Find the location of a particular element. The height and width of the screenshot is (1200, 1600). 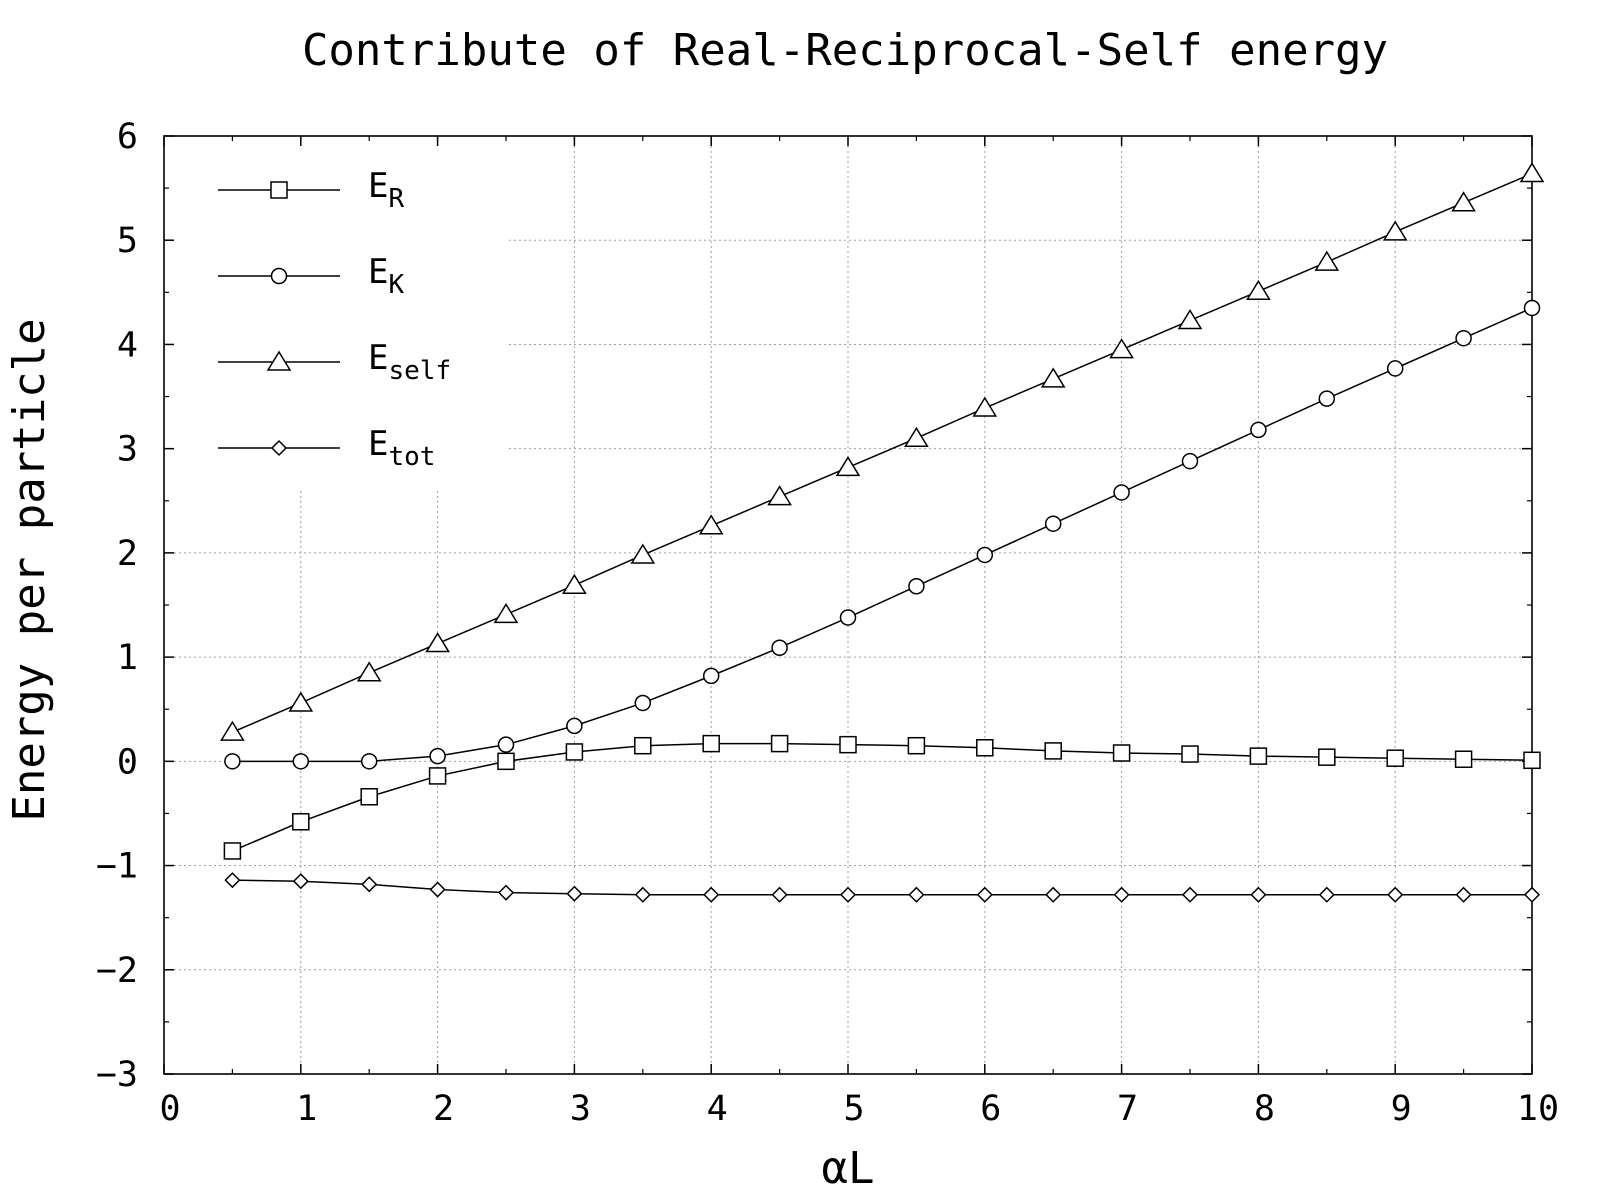

y-tick-label: 6 is located at coordinates (127, 137).